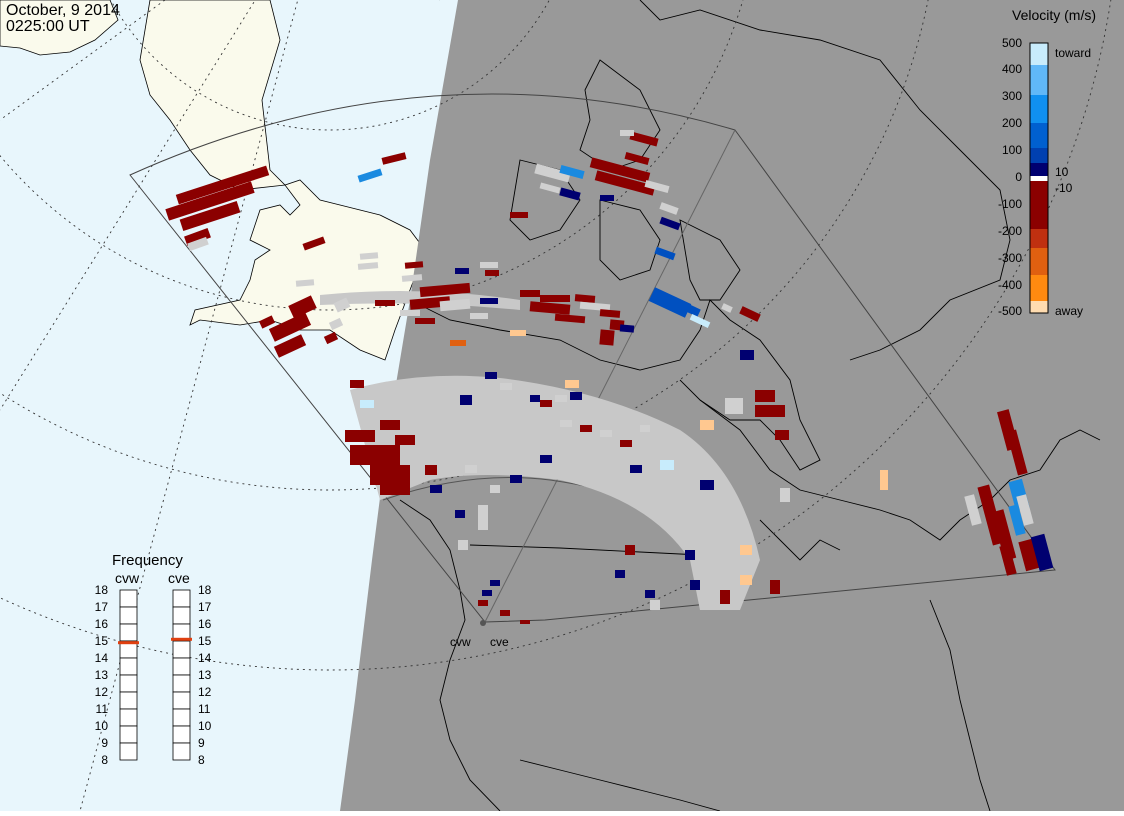 The width and height of the screenshot is (1124, 816). What do you see at coordinates (201, 760) in the screenshot?
I see `frequency-tick-right: 8` at bounding box center [201, 760].